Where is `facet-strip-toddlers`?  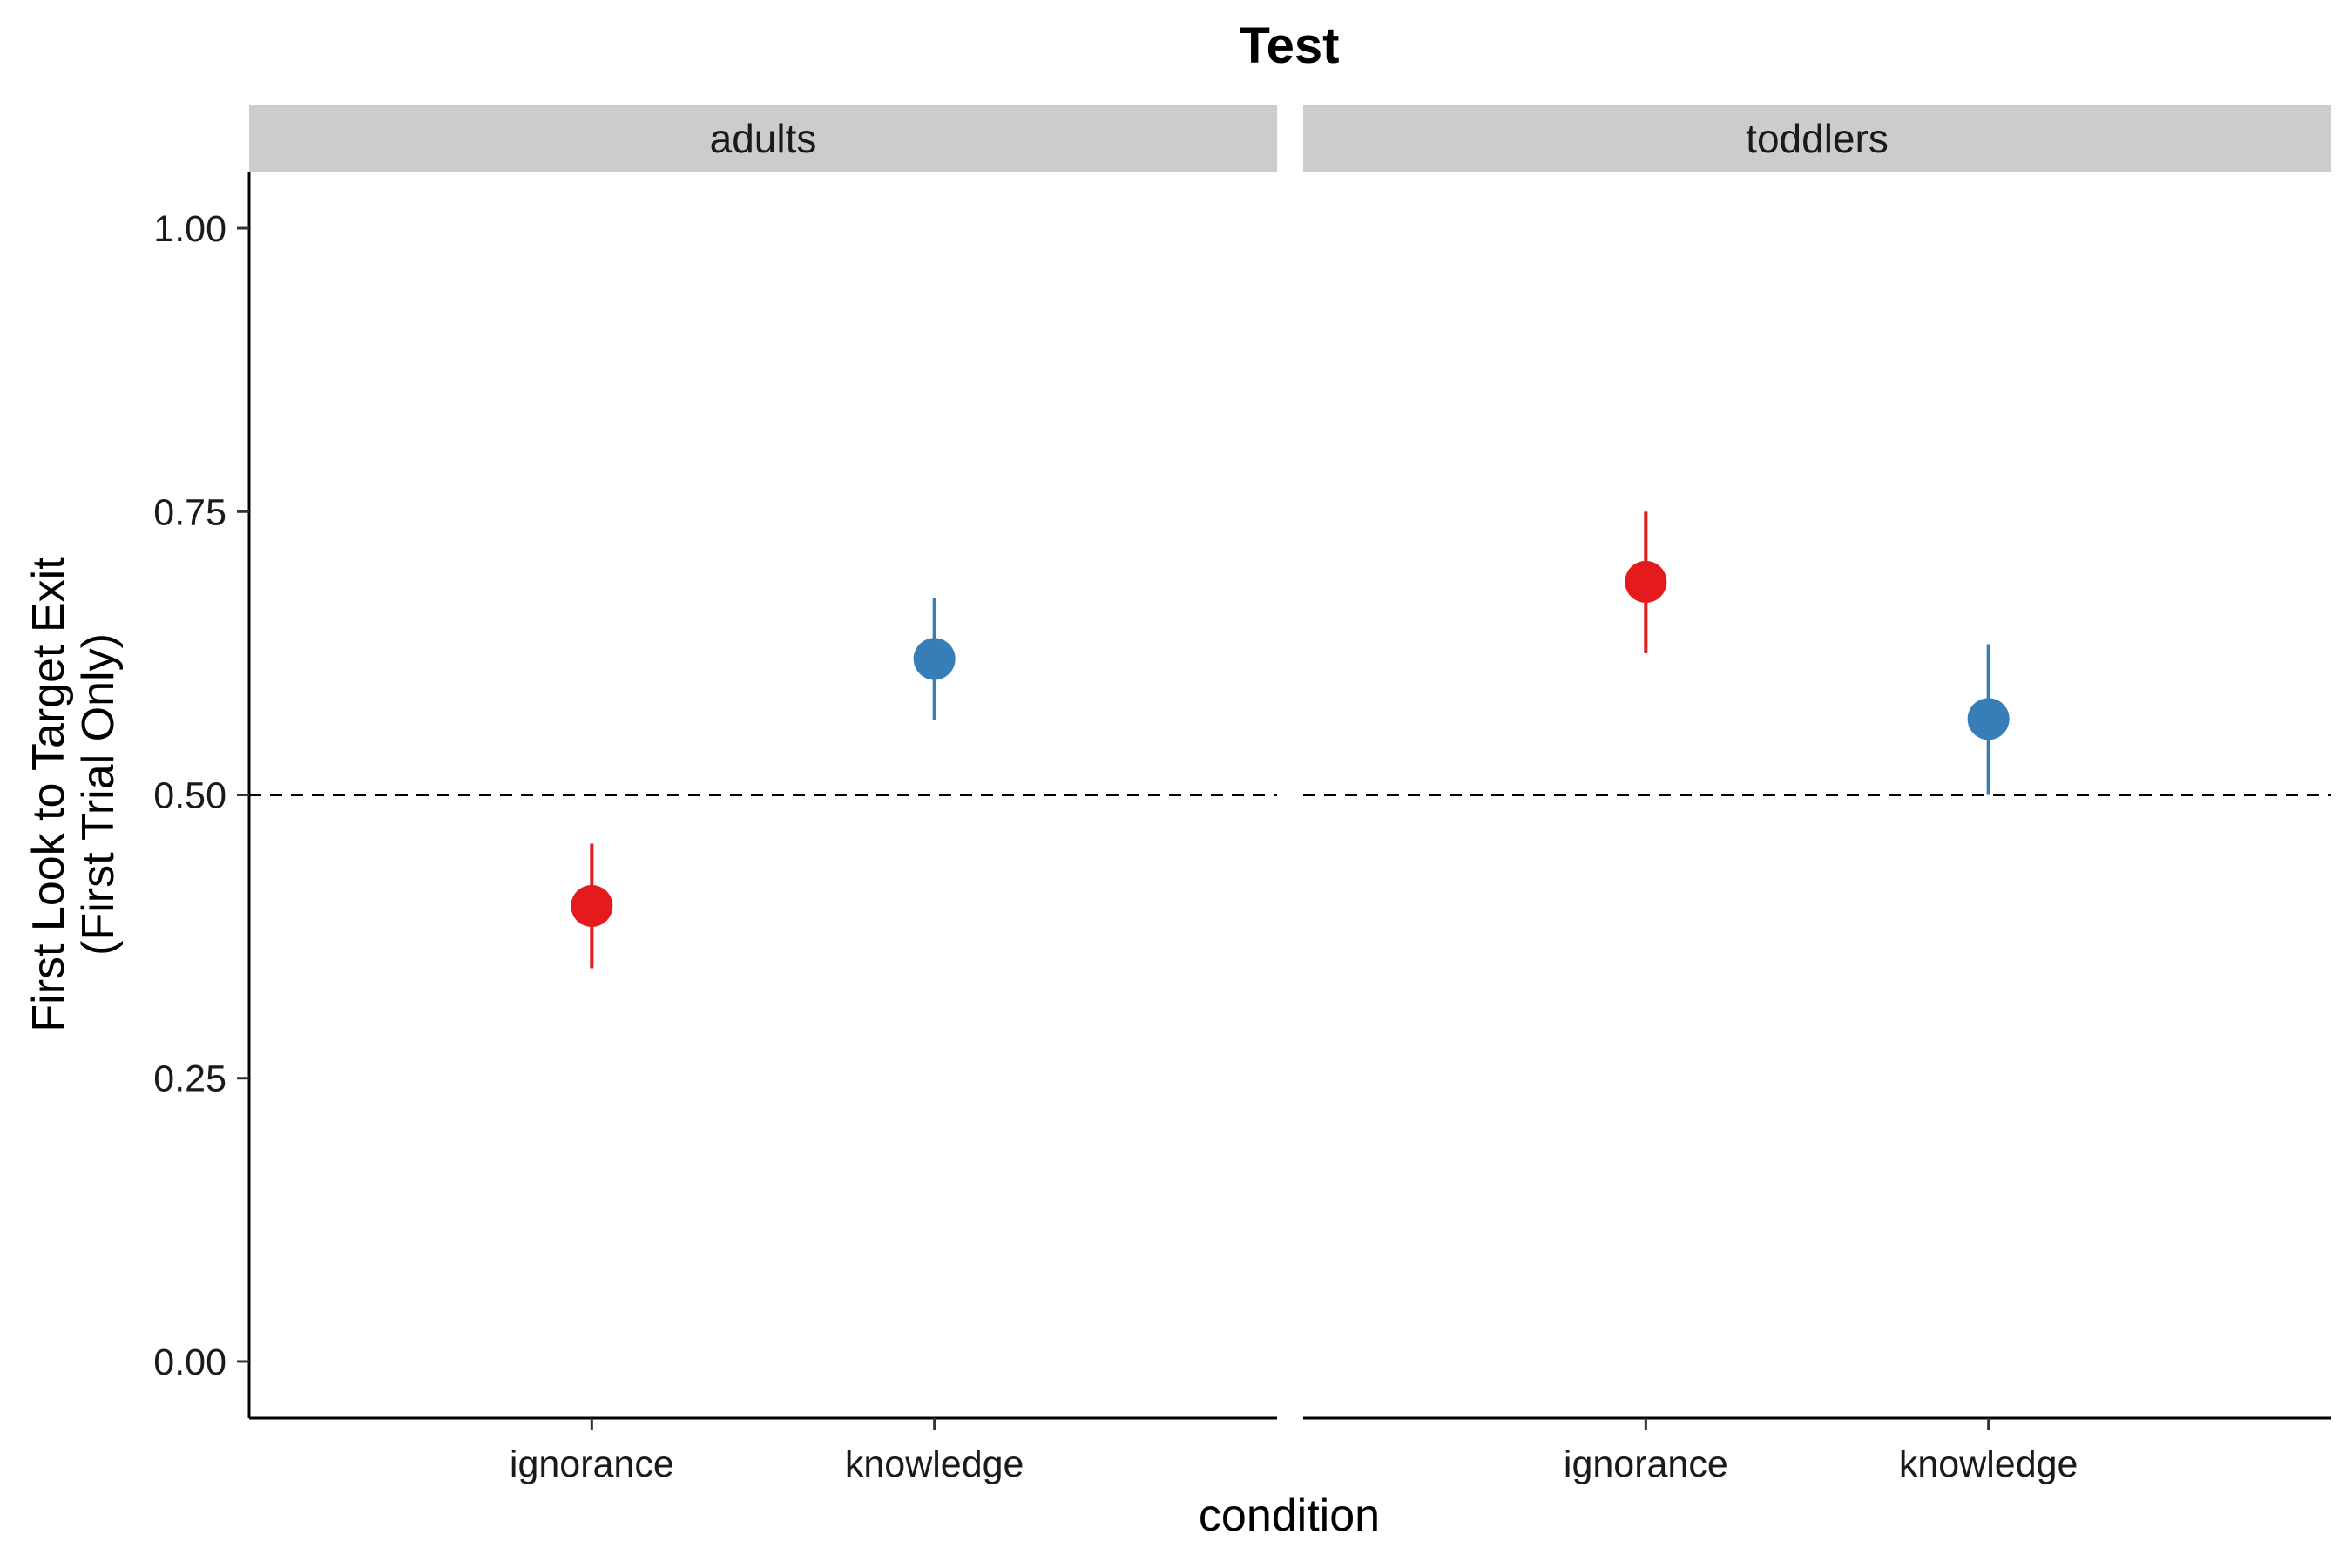
facet-strip-toddlers is located at coordinates (1817, 138).